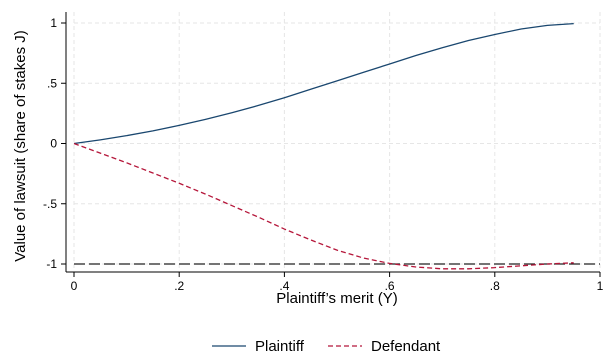 This screenshot has width=605, height=360. Describe the element at coordinates (600, 286) in the screenshot. I see `x-tick-label: 1` at that location.